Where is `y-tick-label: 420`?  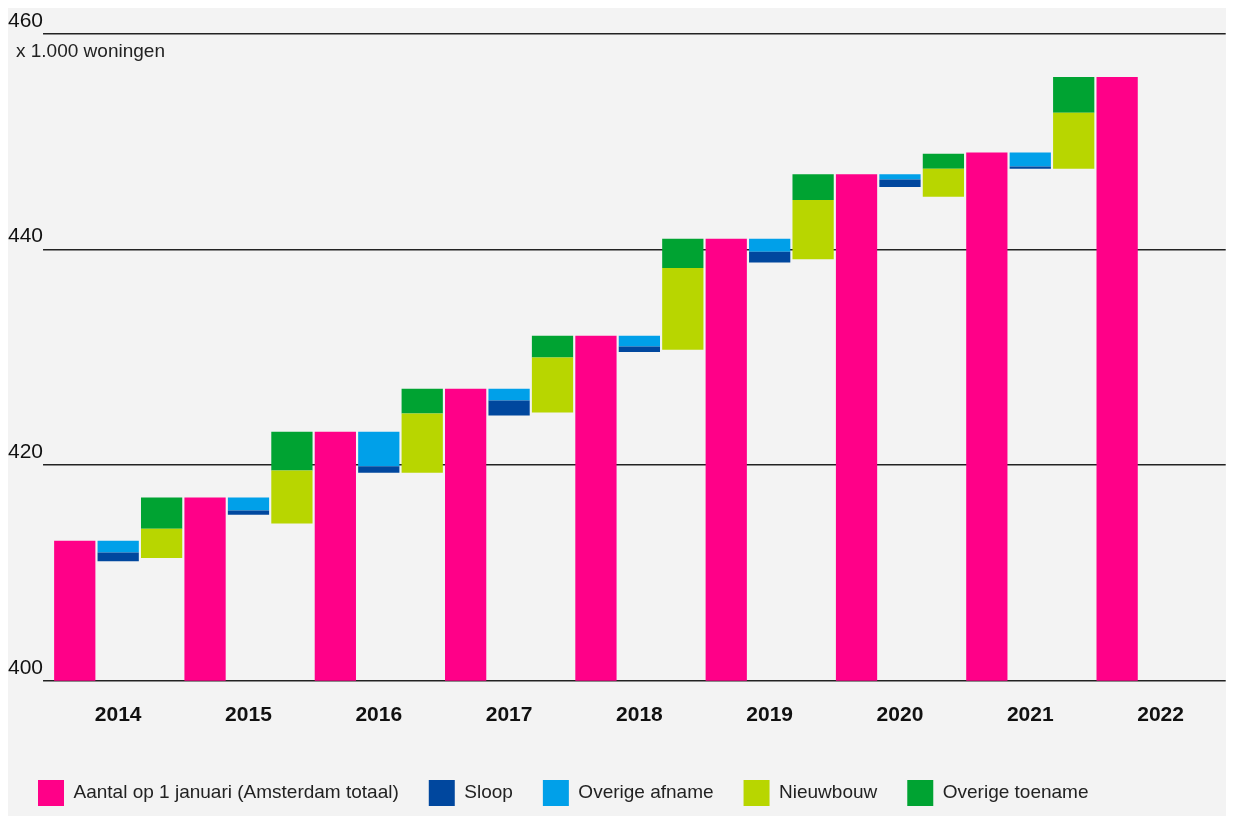
y-tick-label: 420 is located at coordinates (25, 450).